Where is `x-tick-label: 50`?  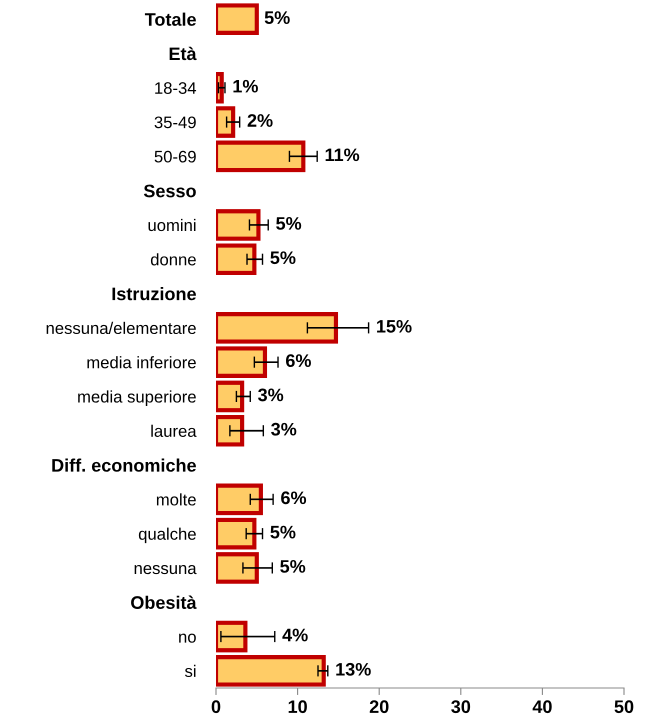
x-tick-label: 50 is located at coordinates (624, 707).